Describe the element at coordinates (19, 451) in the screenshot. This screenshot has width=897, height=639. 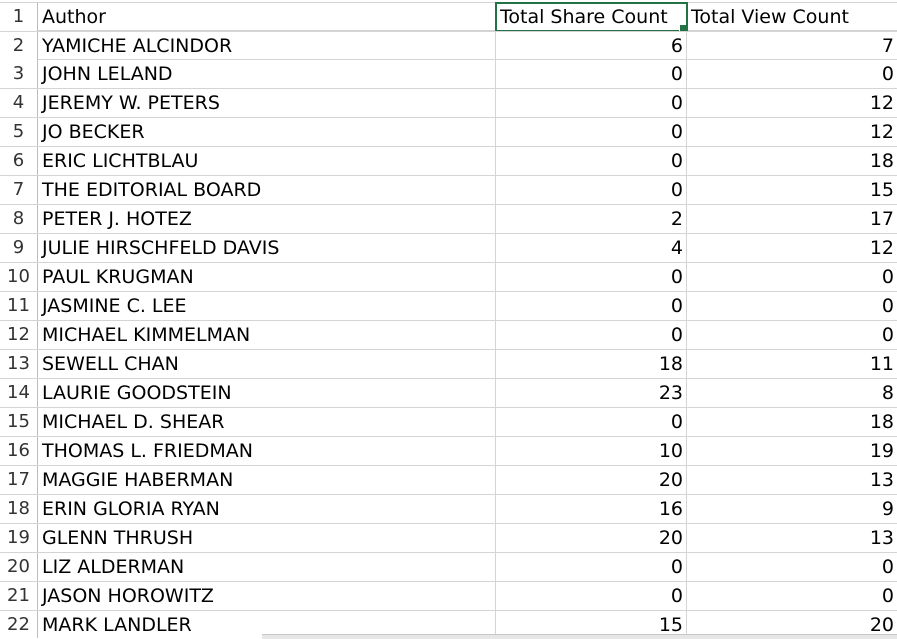
I see `row-number: 16` at that location.